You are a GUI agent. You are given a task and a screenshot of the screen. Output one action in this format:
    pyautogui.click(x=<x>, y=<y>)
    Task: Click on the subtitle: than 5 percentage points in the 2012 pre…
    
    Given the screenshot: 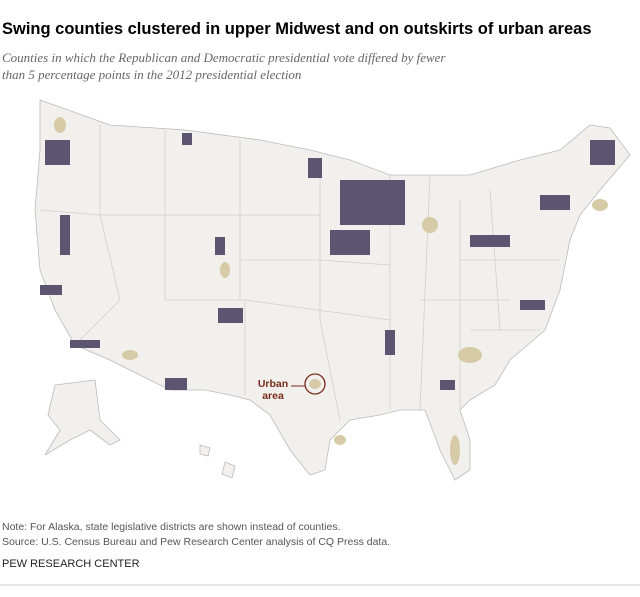 What is the action you would take?
    pyautogui.click(x=151, y=74)
    